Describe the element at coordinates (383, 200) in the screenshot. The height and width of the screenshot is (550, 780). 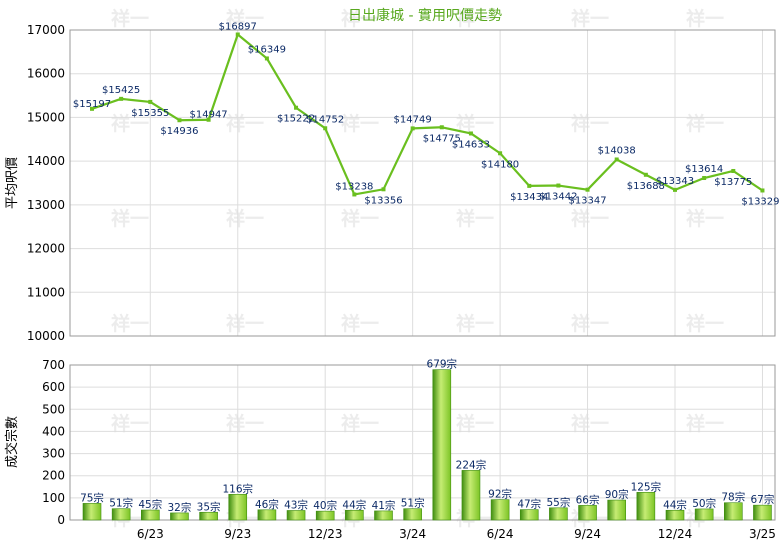
I see `price-point-label: $13356` at that location.